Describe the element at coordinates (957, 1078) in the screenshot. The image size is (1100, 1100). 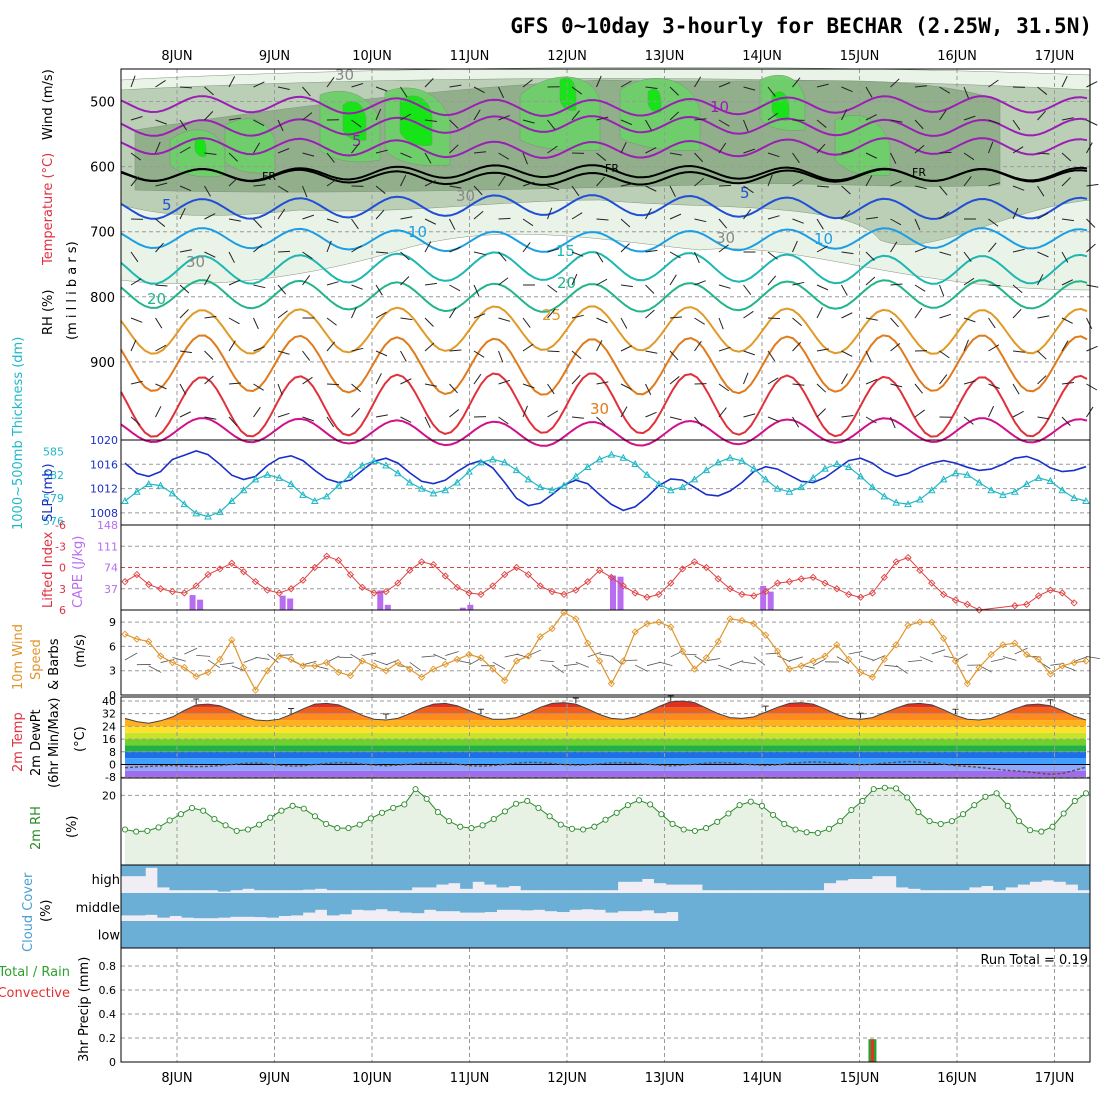
I see `day-label: 16JUN` at that location.